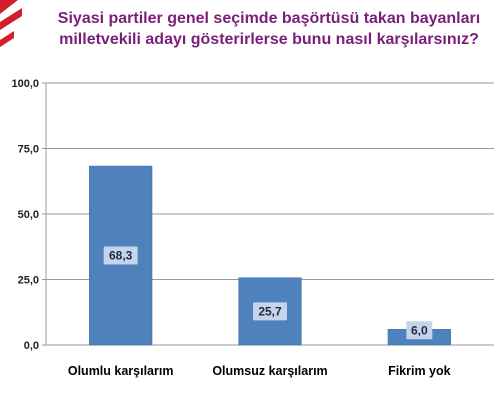 The image size is (500, 400). What do you see at coordinates (9, 7) in the screenshot?
I see `ribbon-shape-top` at bounding box center [9, 7].